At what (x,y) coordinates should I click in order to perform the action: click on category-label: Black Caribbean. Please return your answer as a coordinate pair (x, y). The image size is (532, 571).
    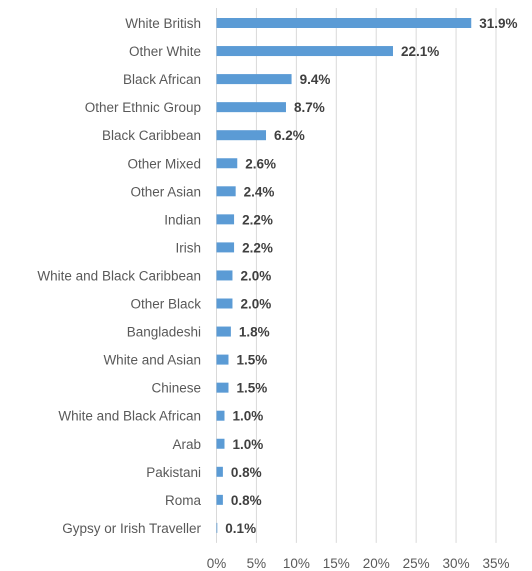
    Looking at the image, I should click on (151, 135).